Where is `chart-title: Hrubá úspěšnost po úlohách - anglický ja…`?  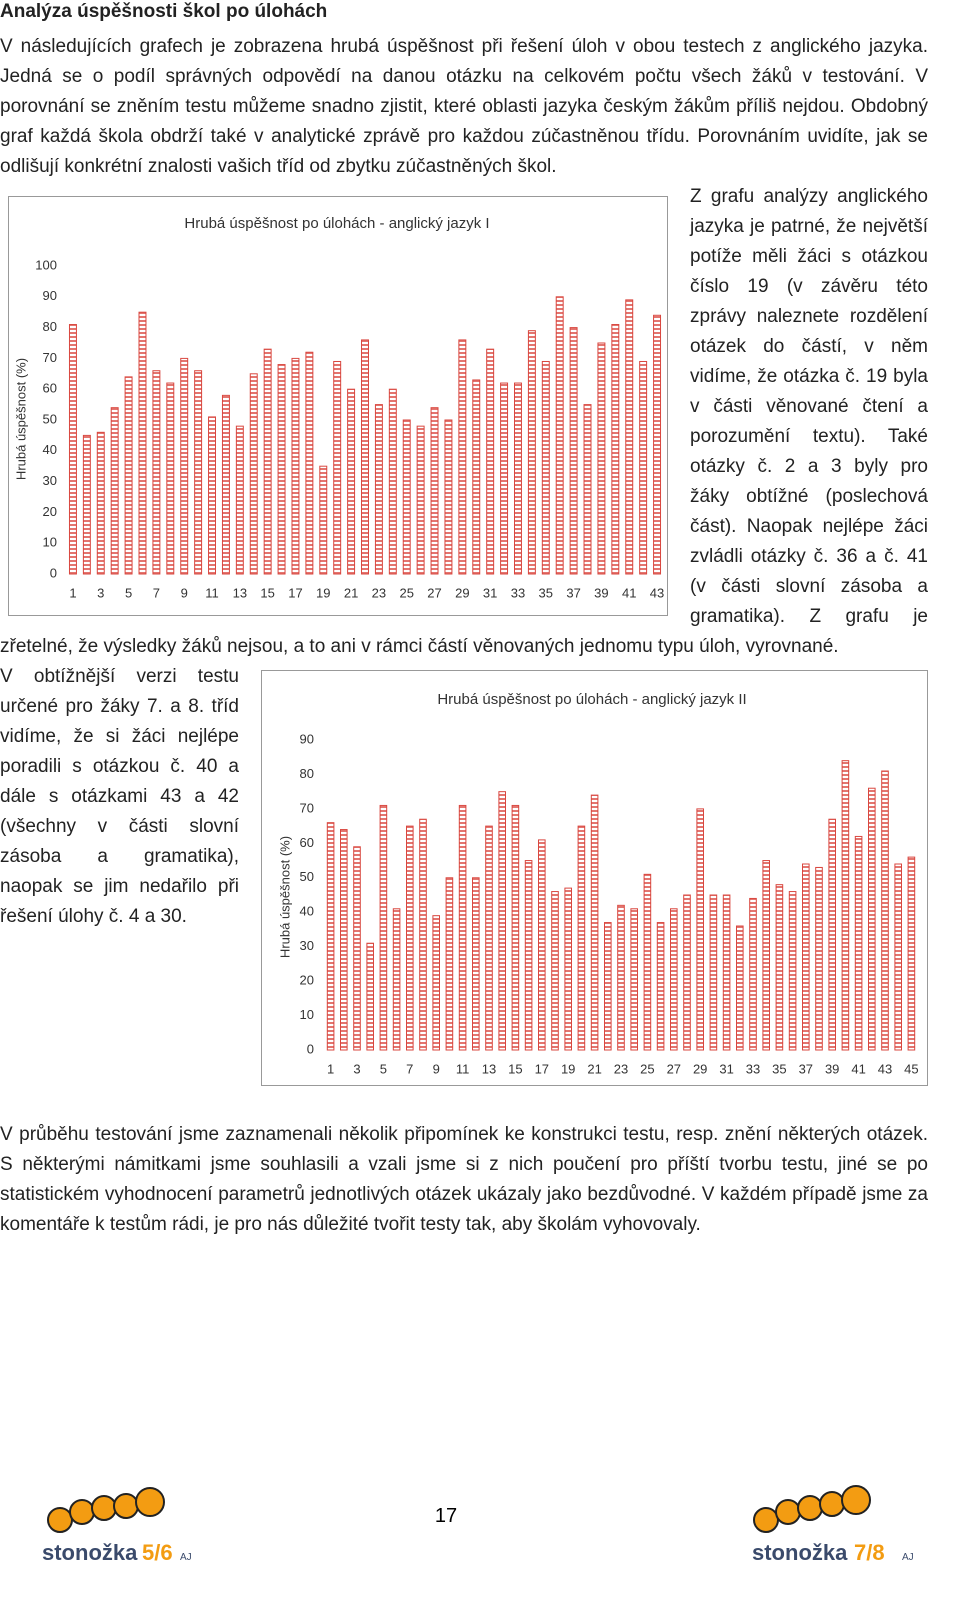 chart-title: Hrubá úspěšnost po úlohách - anglický ja… is located at coordinates (336, 223).